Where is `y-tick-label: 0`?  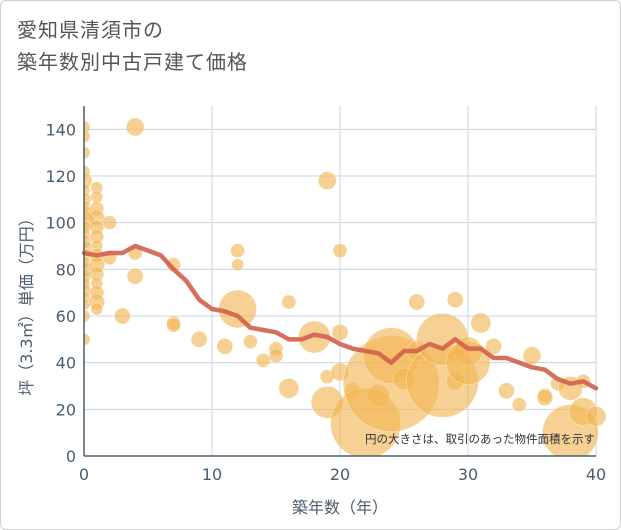
y-tick-label: 0 is located at coordinates (71, 456).